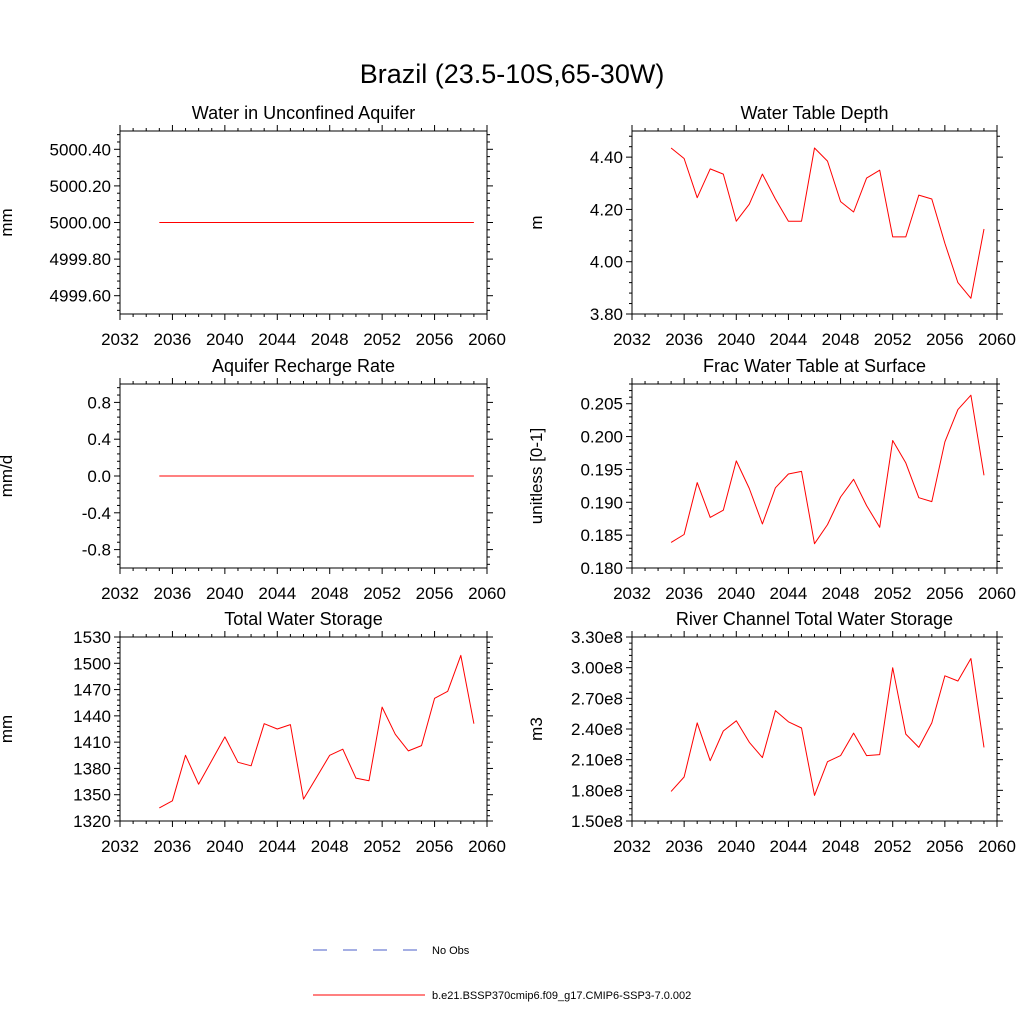 Image resolution: width=1024 pixels, height=1024 pixels. What do you see at coordinates (317, 731) in the screenshot?
I see `series-line-total-water-storage` at bounding box center [317, 731].